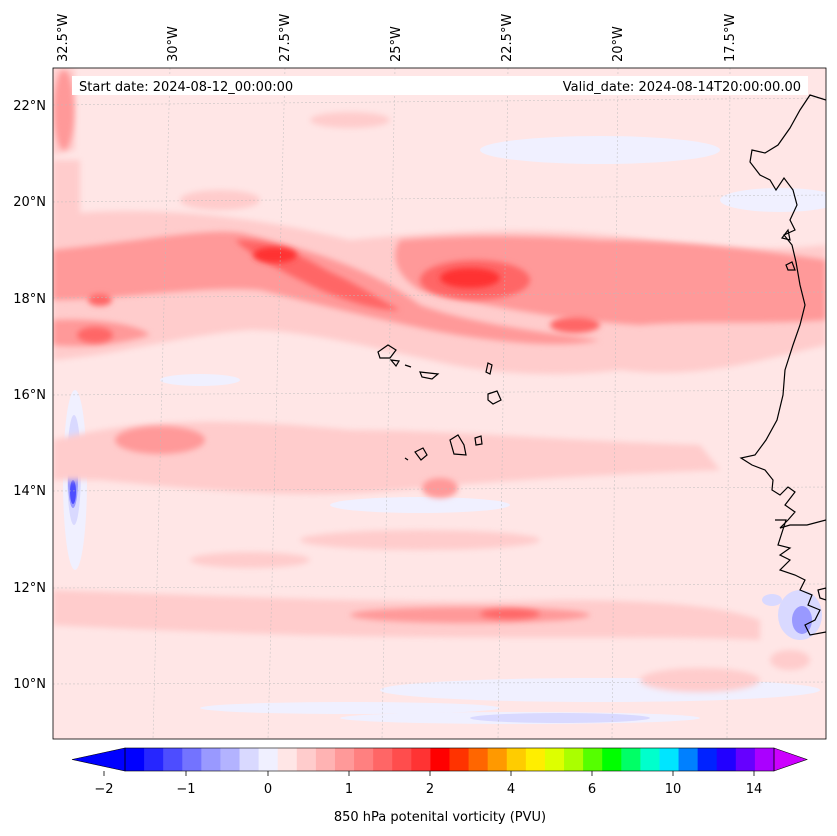  I want to click on colorbar-tick-label: 4, so click(511, 789).